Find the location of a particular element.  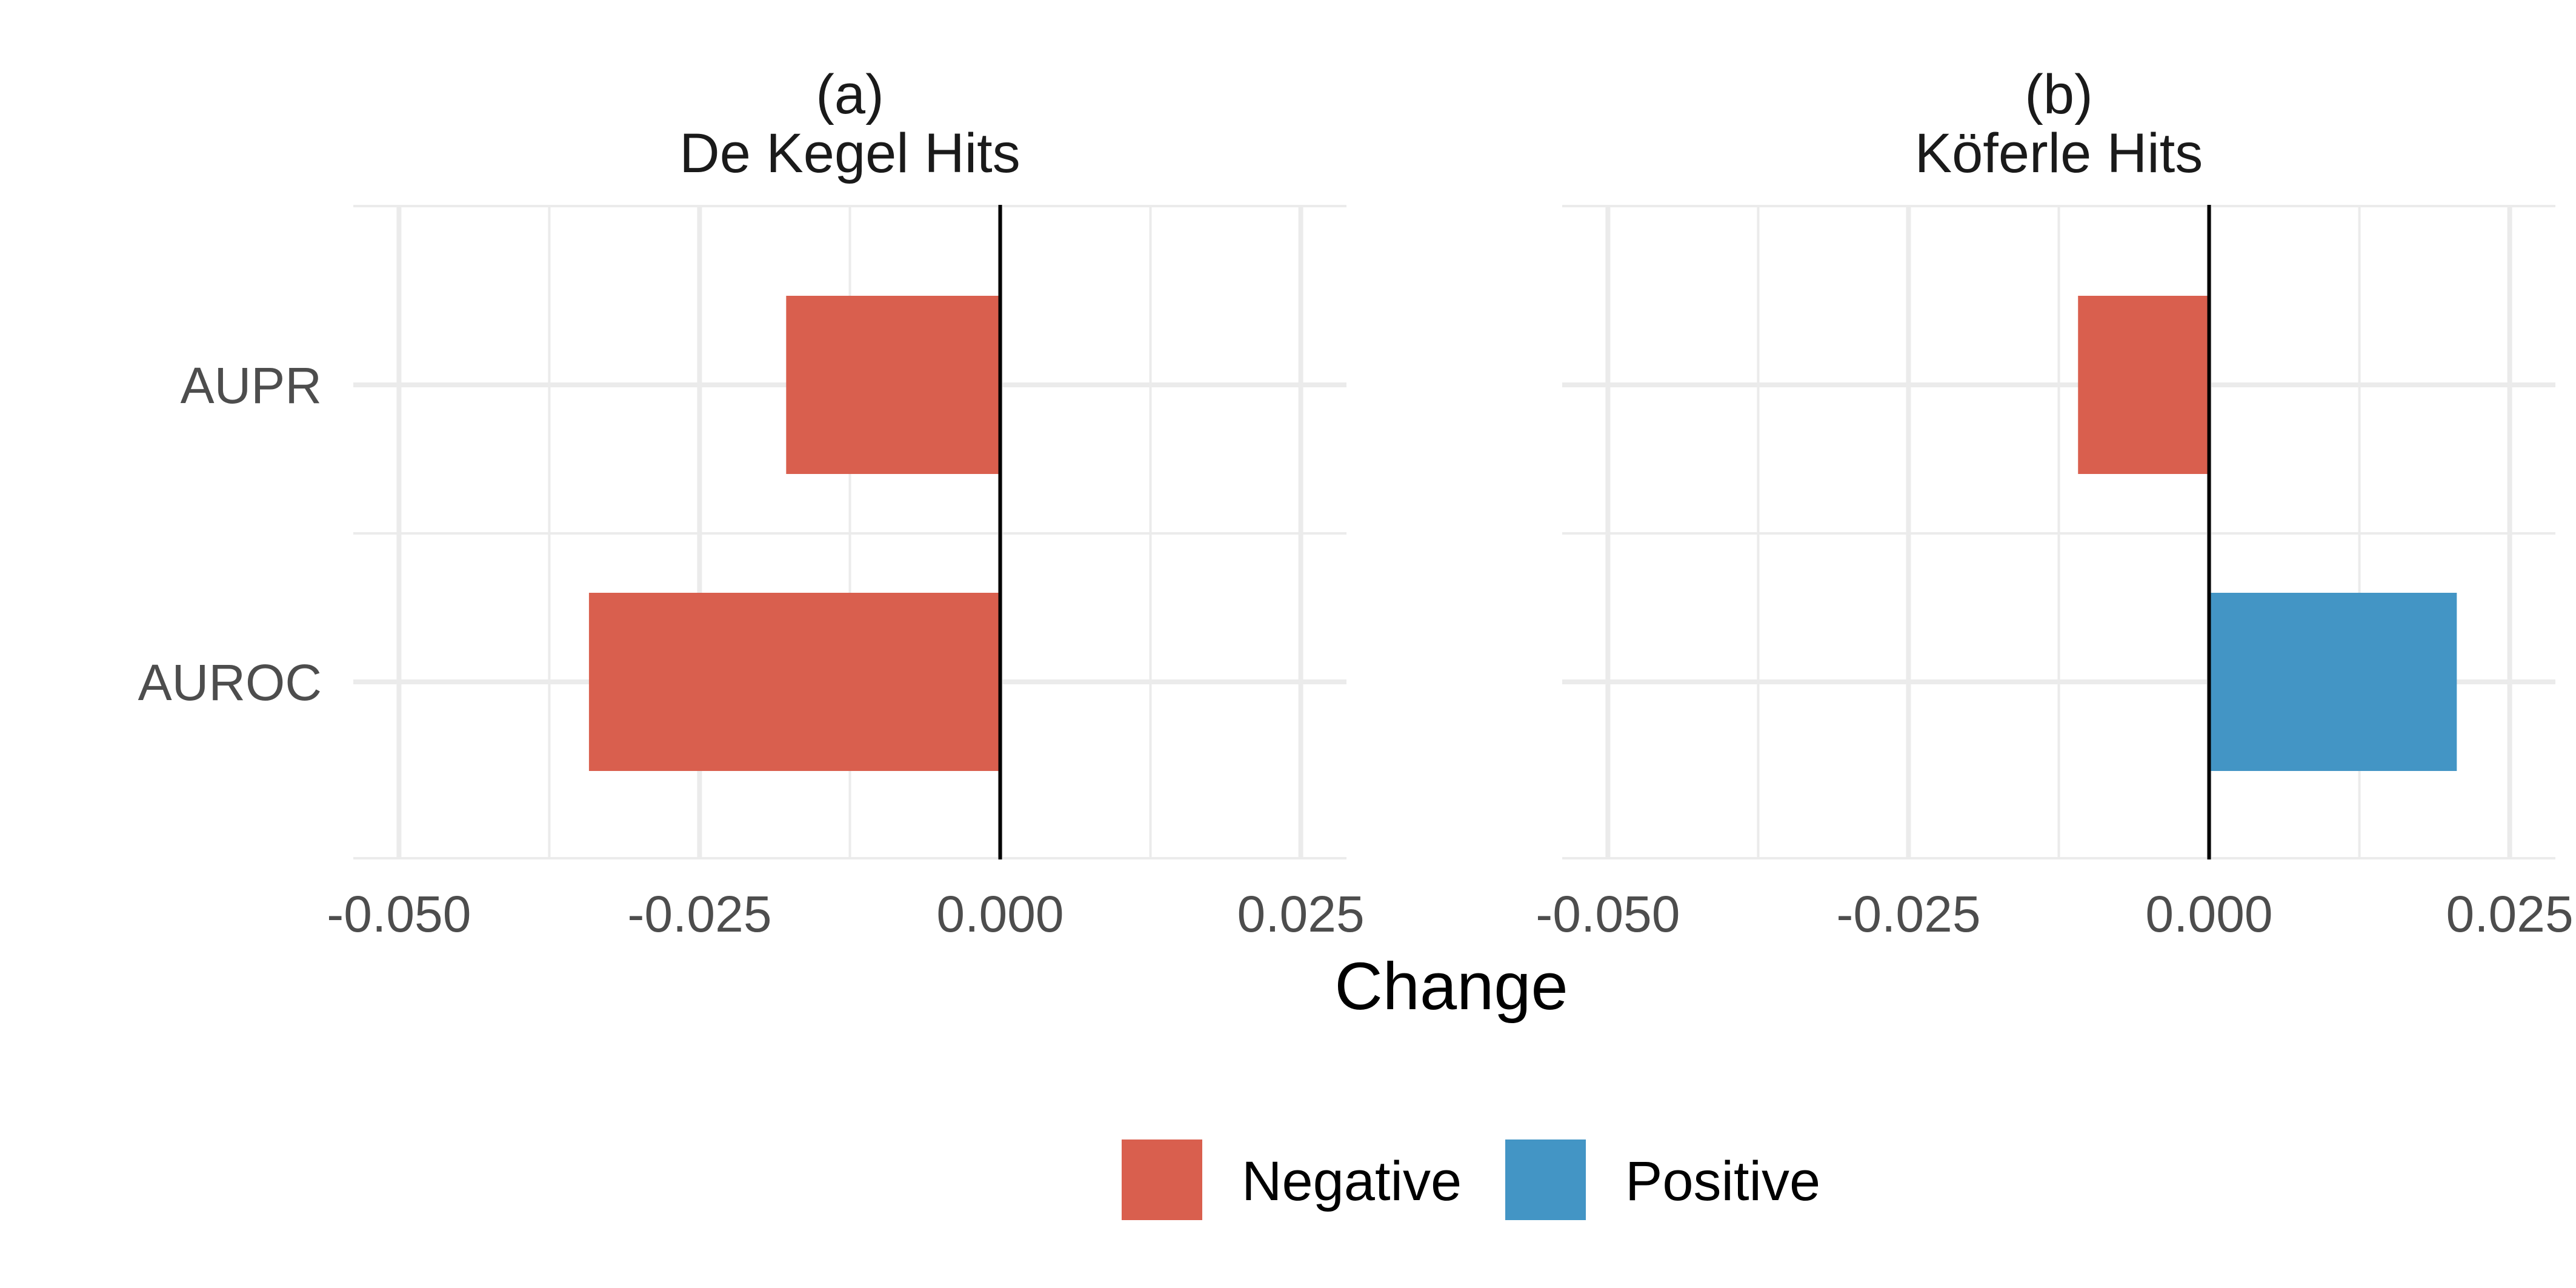

legend-item-negative: Negative is located at coordinates (1292, 1180).